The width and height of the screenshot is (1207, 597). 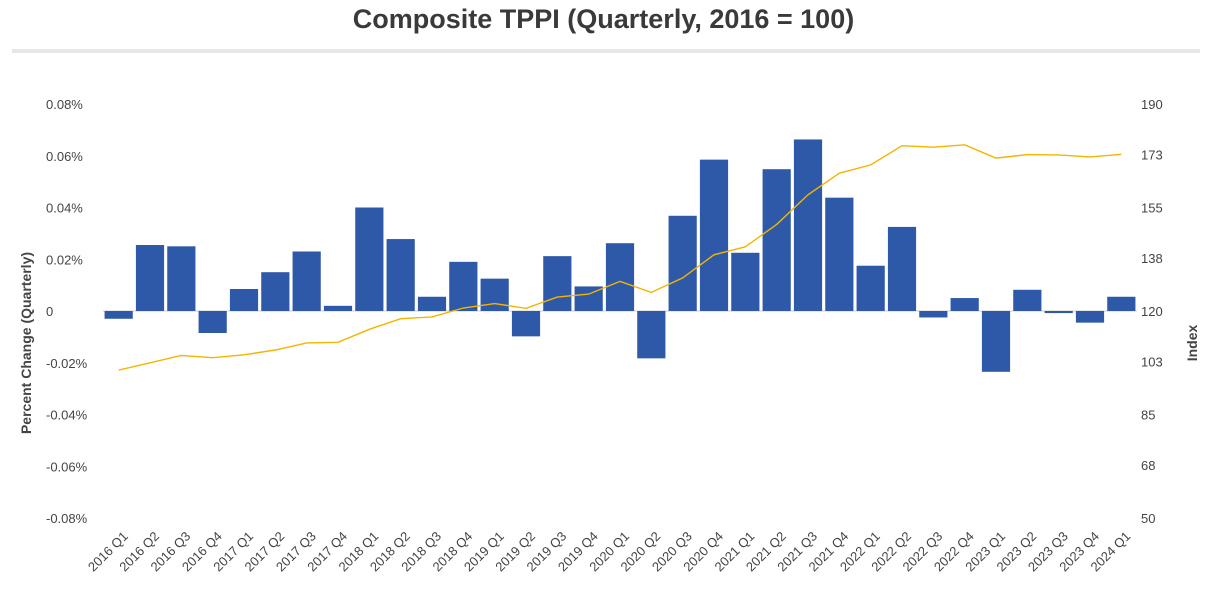 I want to click on left-tick-label: 0.06%, so click(x=64, y=156).